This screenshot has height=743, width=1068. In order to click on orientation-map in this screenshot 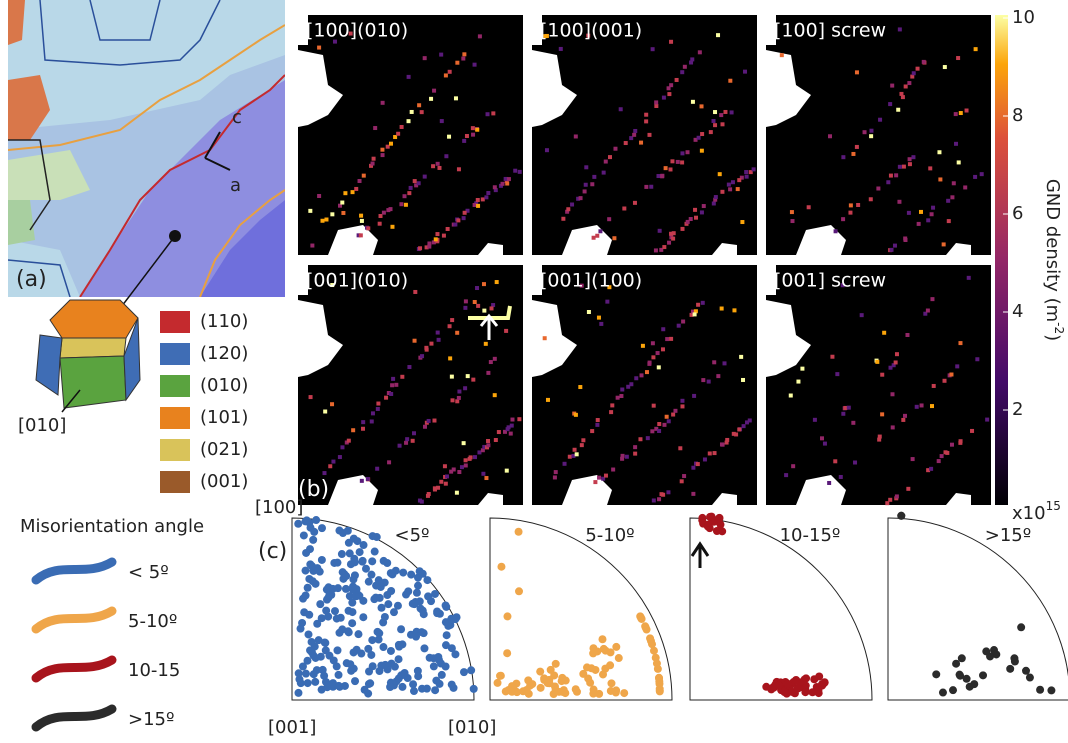, I will do `click(146, 148)`.